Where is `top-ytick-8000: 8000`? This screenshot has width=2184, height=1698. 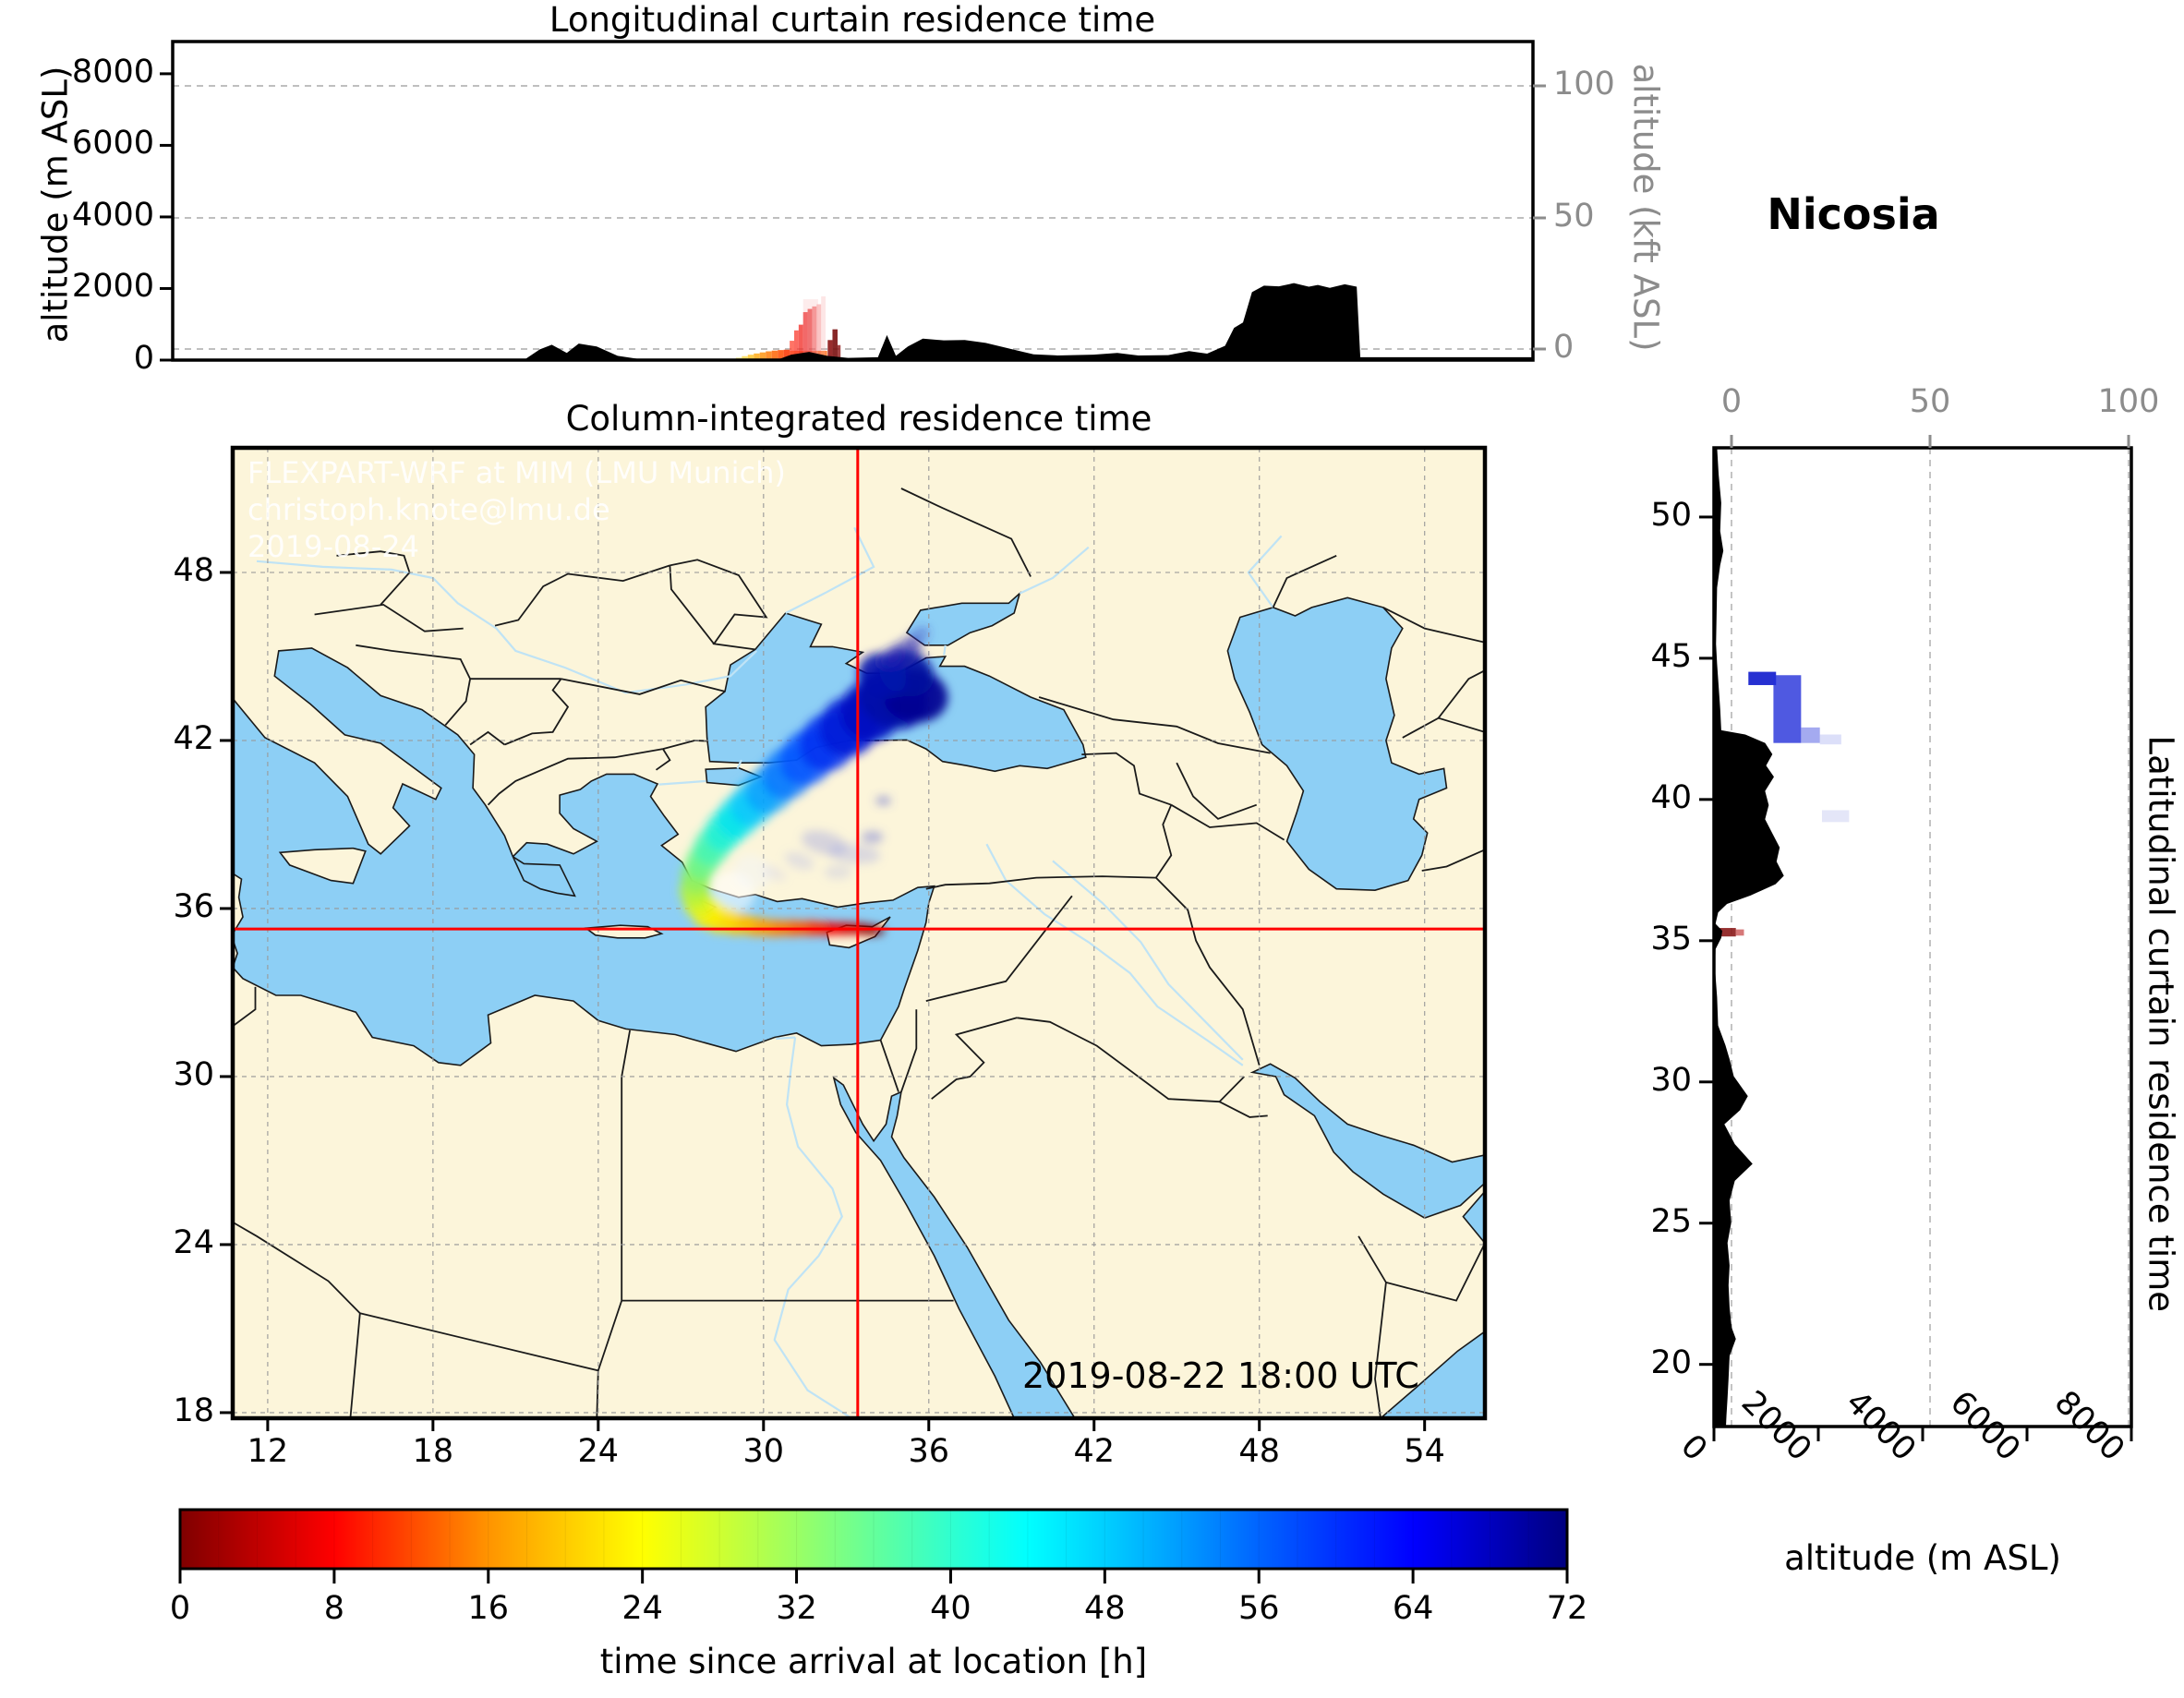 top-ytick-8000: 8000 is located at coordinates (112, 71).